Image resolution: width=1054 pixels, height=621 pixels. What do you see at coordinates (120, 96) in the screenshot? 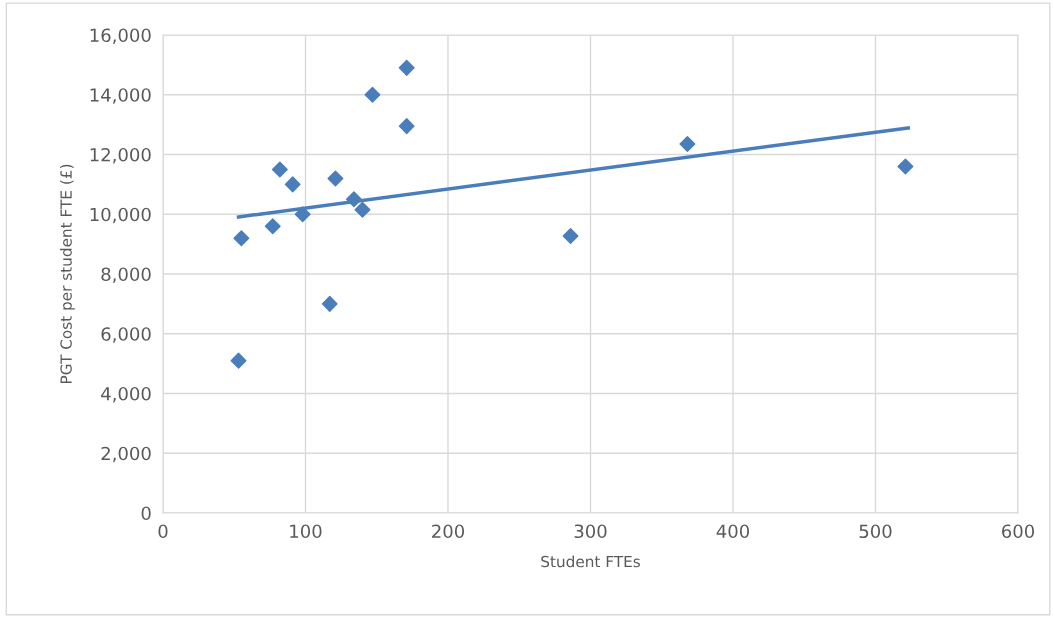
I see `y-tick-label: 14,000` at bounding box center [120, 96].